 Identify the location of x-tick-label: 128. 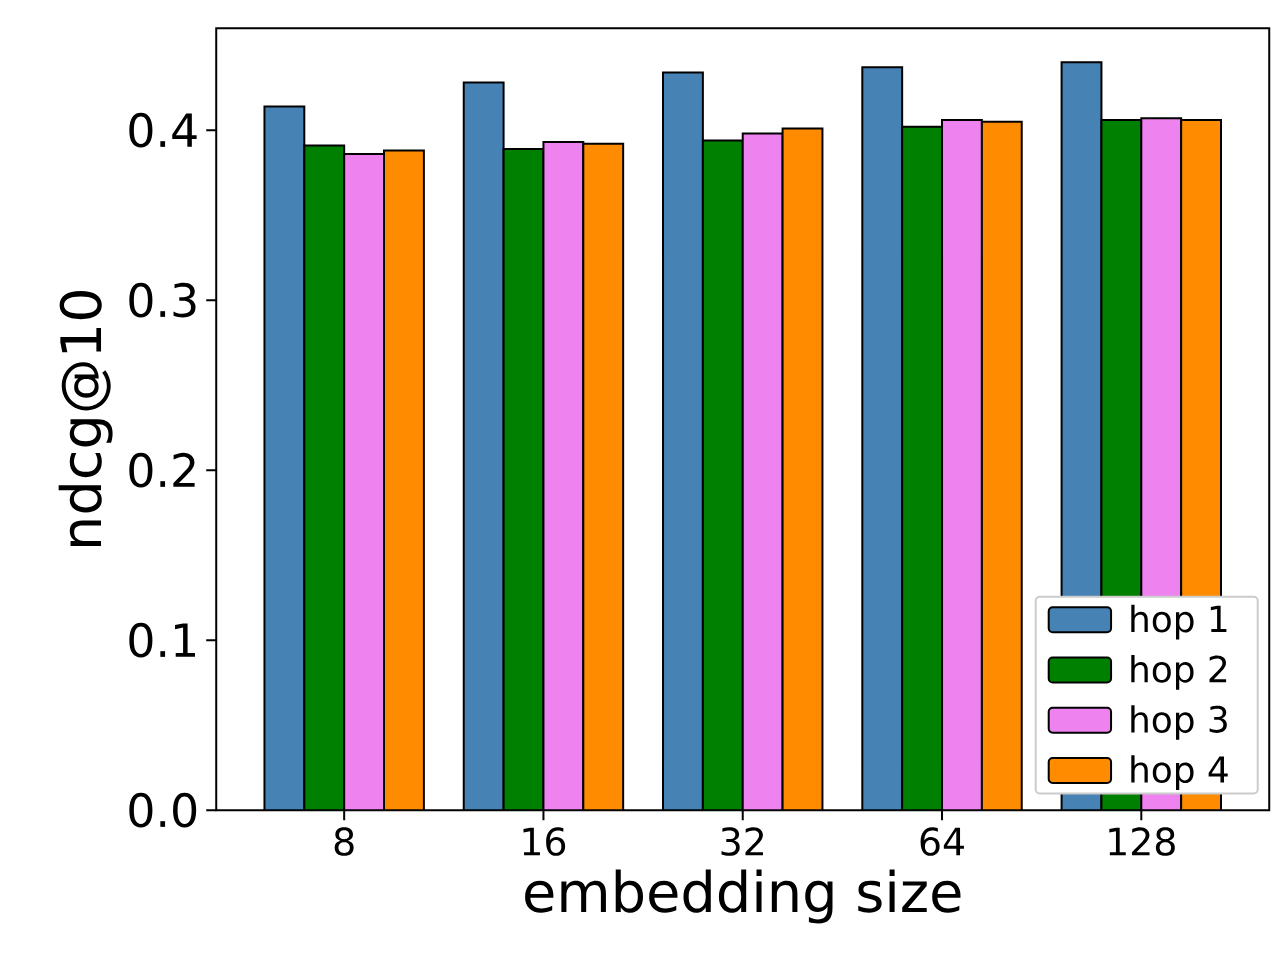
(1142, 841).